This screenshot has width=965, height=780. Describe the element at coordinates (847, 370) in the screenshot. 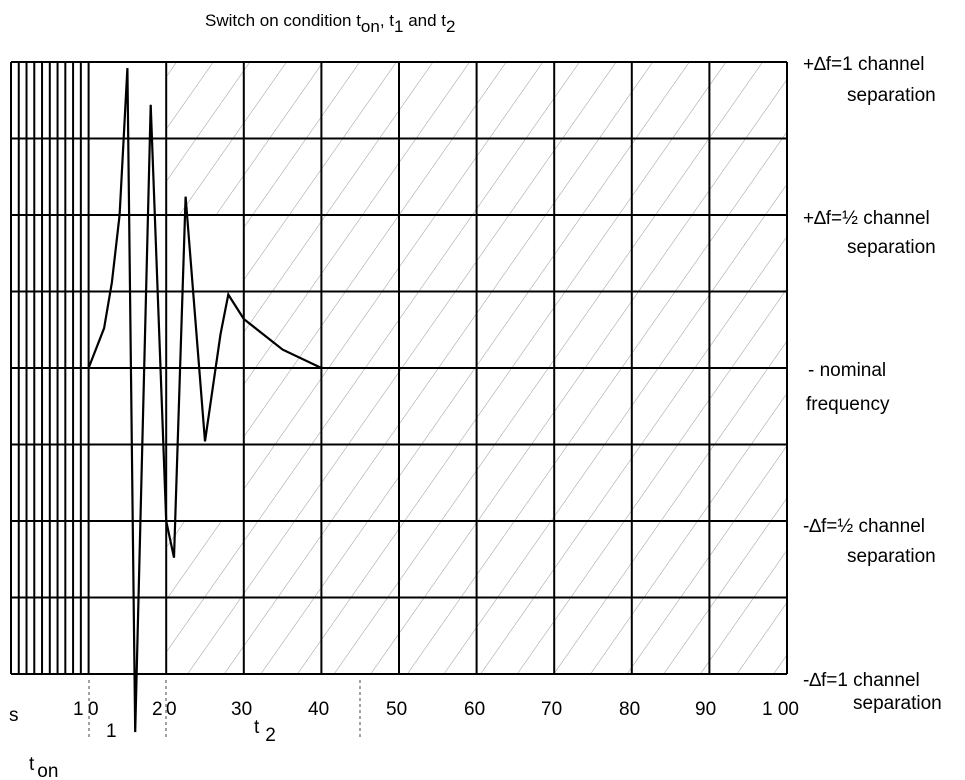

I see `label-nominal-1: - nominal` at that location.